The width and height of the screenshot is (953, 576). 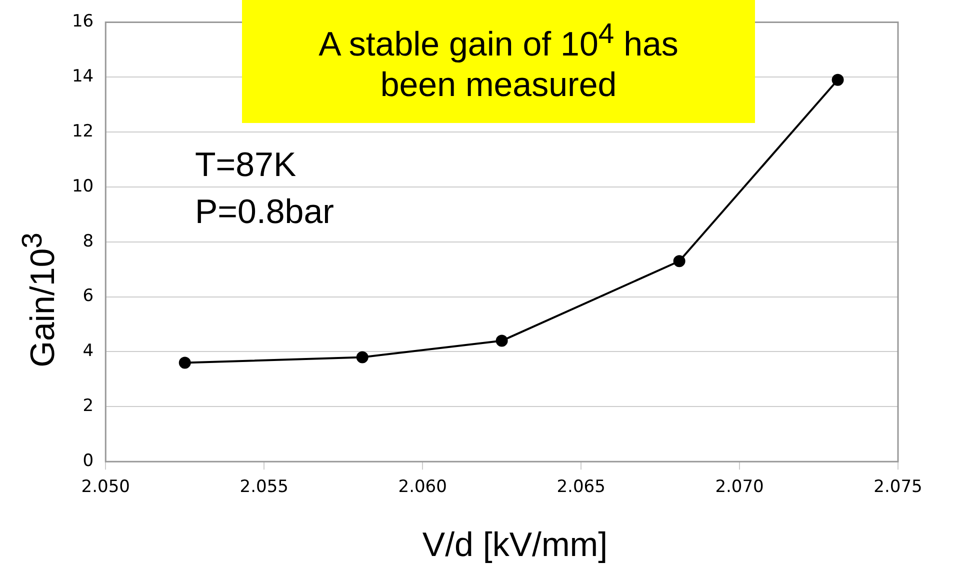 What do you see at coordinates (264, 212) in the screenshot?
I see `annotation: P=0.8bar` at bounding box center [264, 212].